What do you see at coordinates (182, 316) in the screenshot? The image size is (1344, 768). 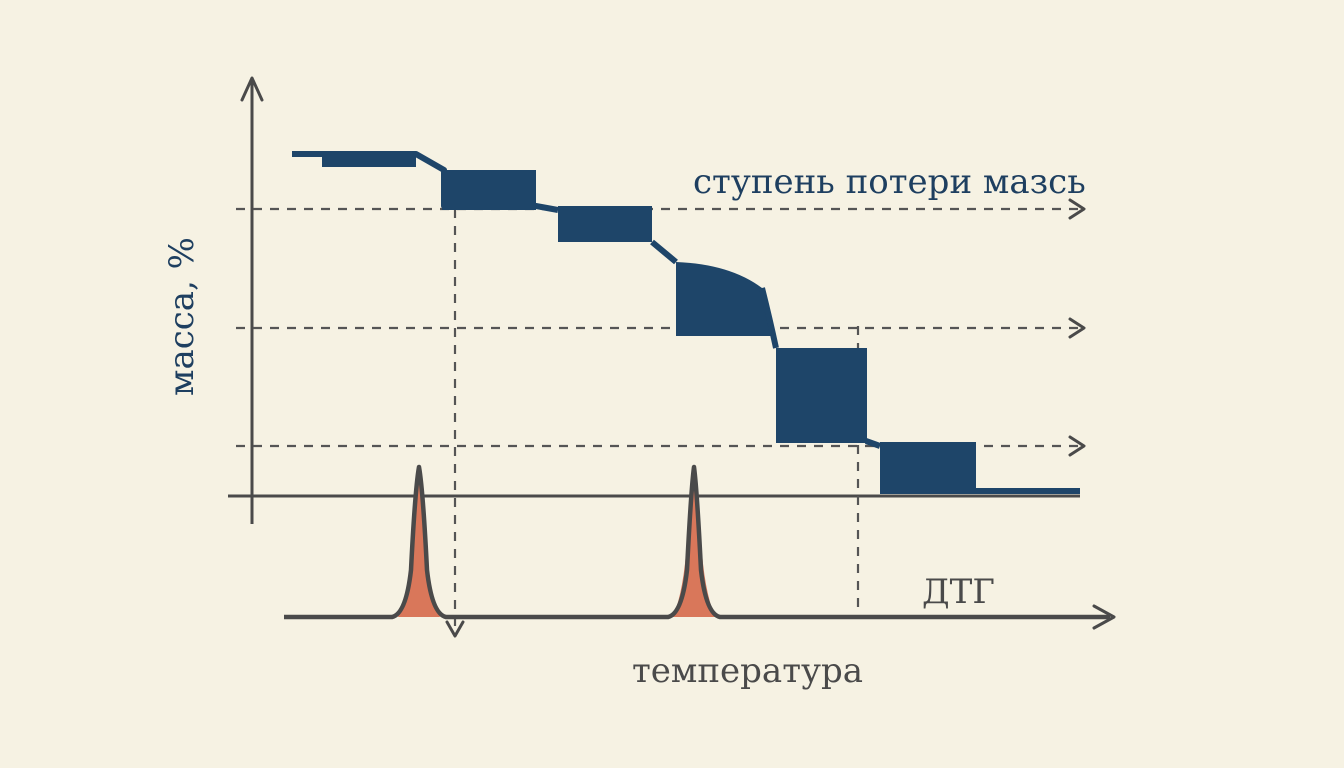 I see `y-axis-label: масса, %` at bounding box center [182, 316].